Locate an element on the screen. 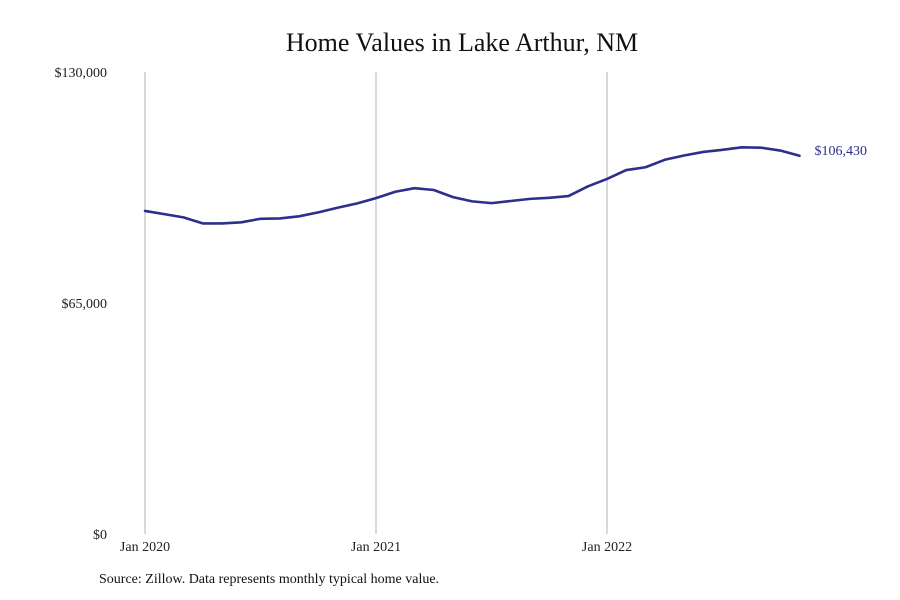 This screenshot has height=600, width=900. series-lines is located at coordinates (472, 185).